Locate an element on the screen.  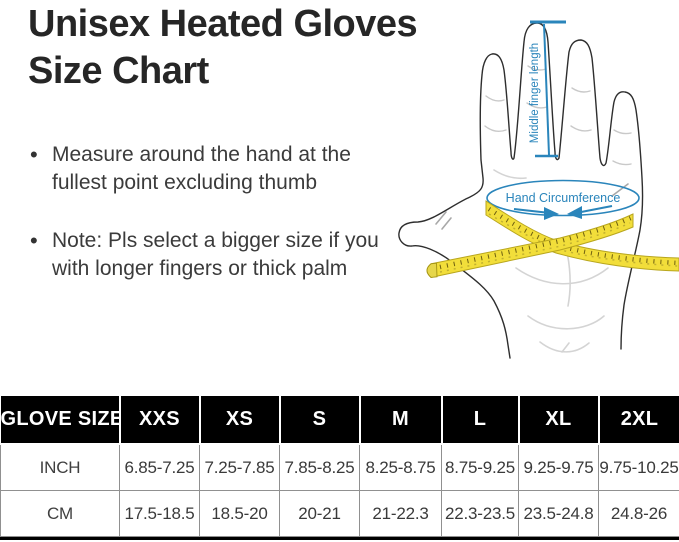
hand-circumference-ellipse is located at coordinates (563, 198).